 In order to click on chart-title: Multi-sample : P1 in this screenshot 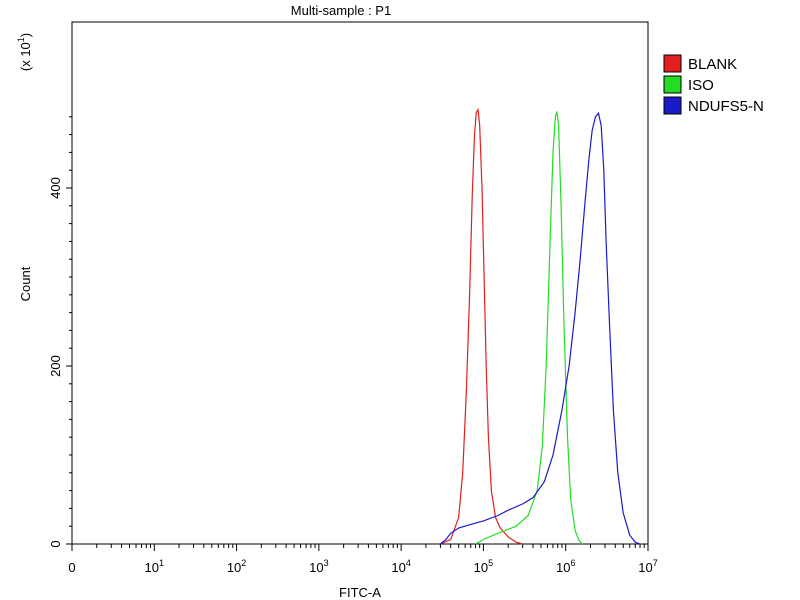, I will do `click(341, 10)`.